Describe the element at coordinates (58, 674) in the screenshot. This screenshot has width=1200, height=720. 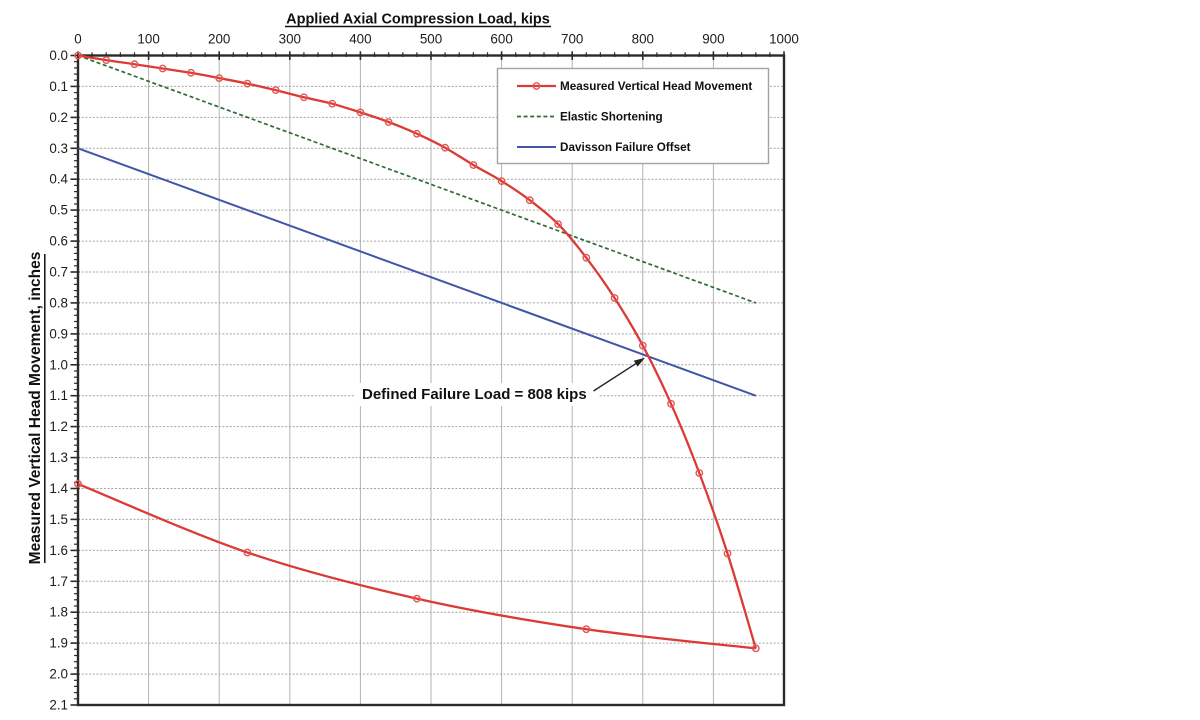
I see `svg-text: 2.0` at that location.